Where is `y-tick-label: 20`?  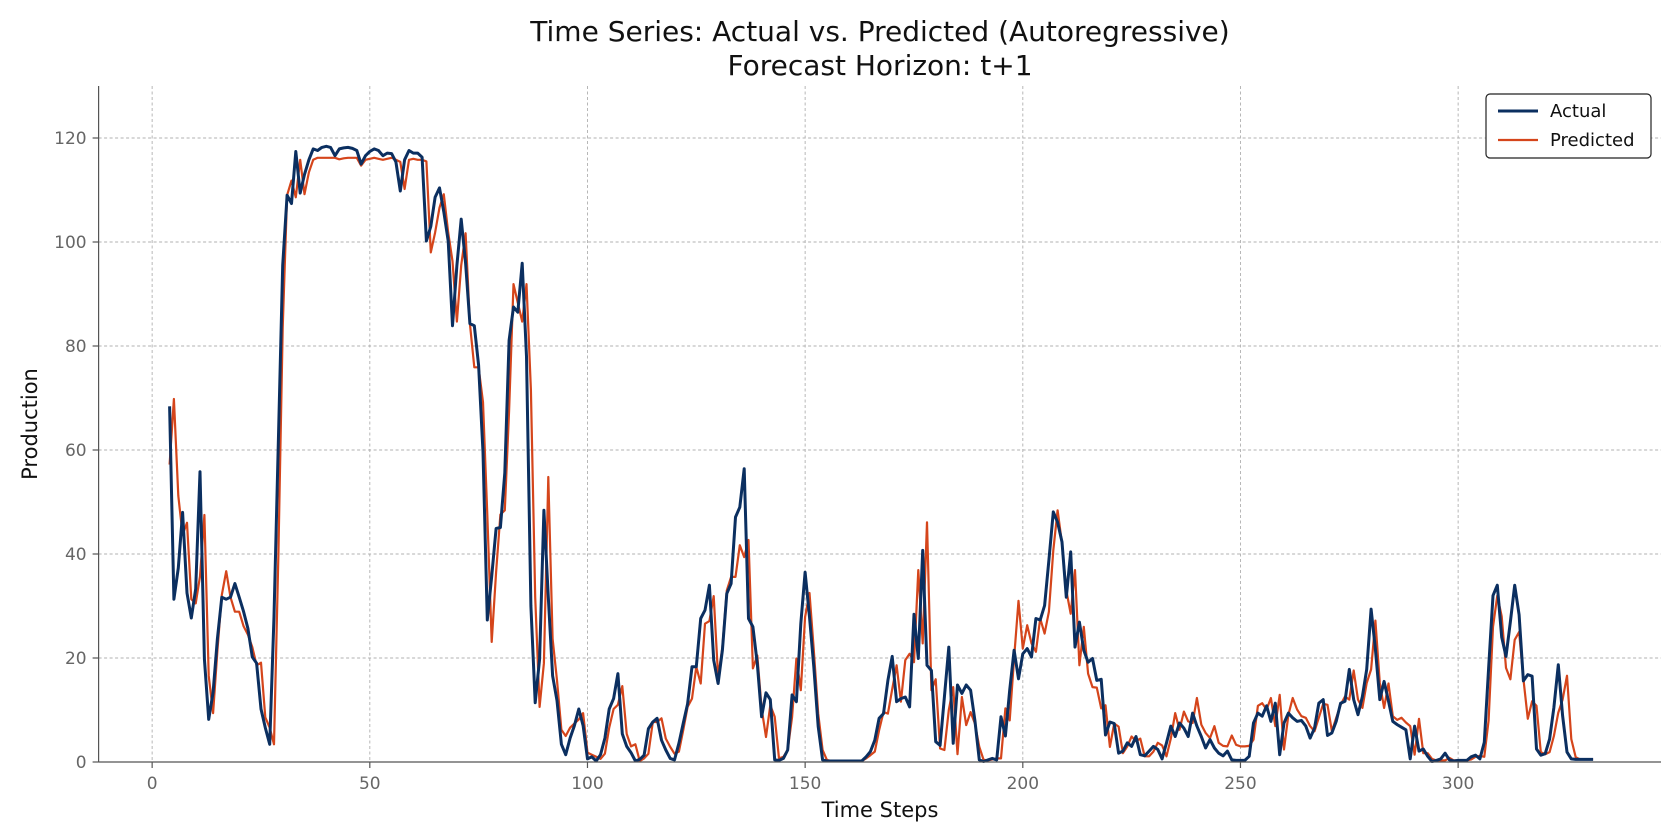 y-tick-label: 20 is located at coordinates (76, 659).